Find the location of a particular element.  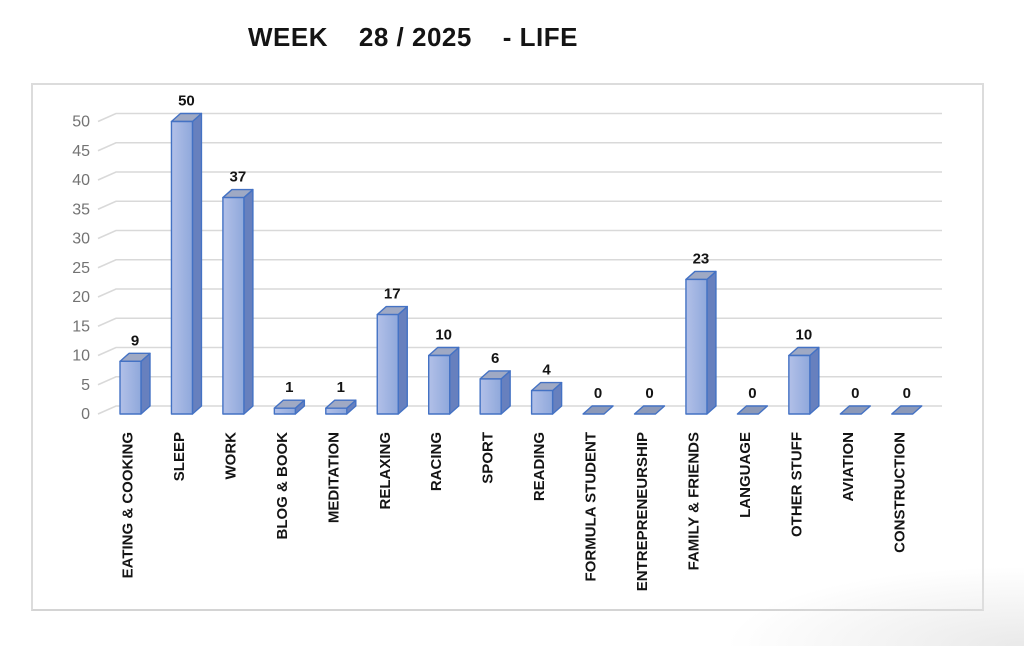

y-axis-tick-label: 0 is located at coordinates (85, 414).